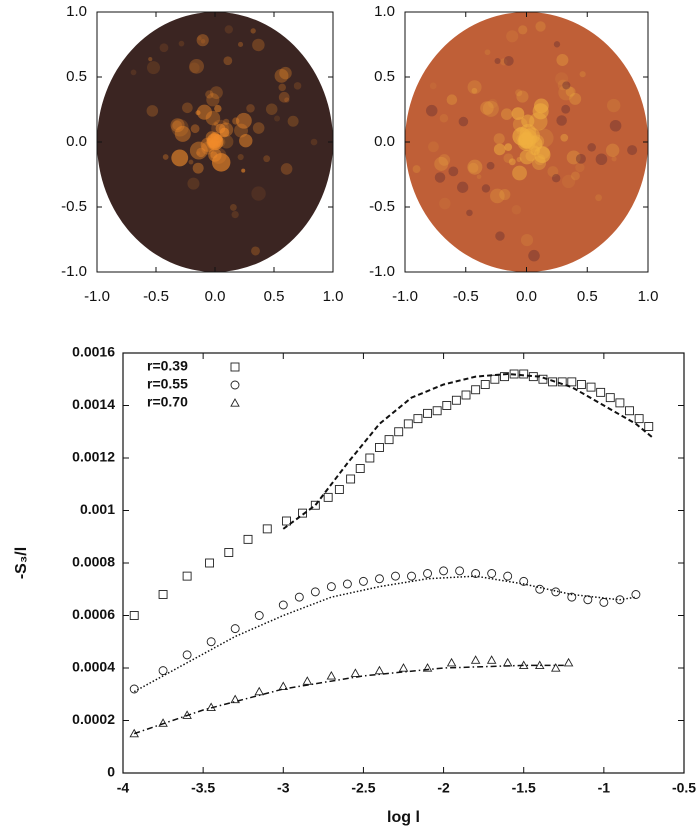 The width and height of the screenshot is (699, 833). What do you see at coordinates (385, 634) in the screenshot?
I see `fit-line` at bounding box center [385, 634].